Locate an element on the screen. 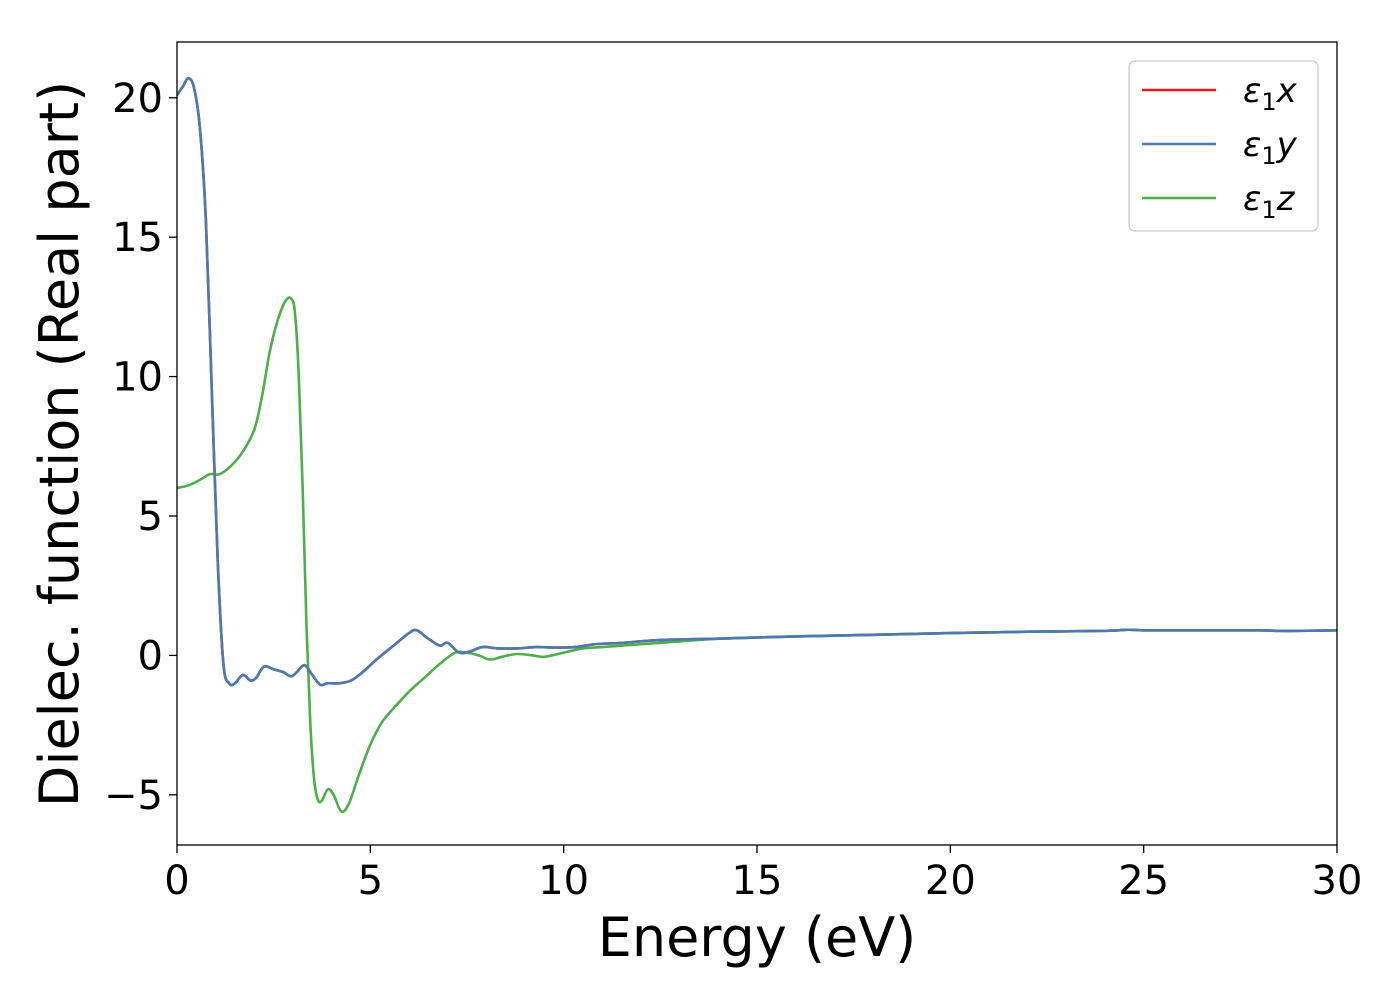 The height and width of the screenshot is (1000, 1400). x-tick-label: 30 is located at coordinates (1337, 881).